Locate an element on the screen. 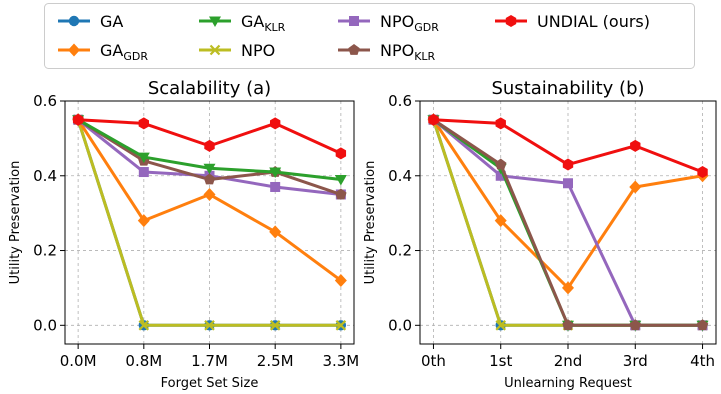  legend-item-ga-klr: GAKLR is located at coordinates (242, 23).